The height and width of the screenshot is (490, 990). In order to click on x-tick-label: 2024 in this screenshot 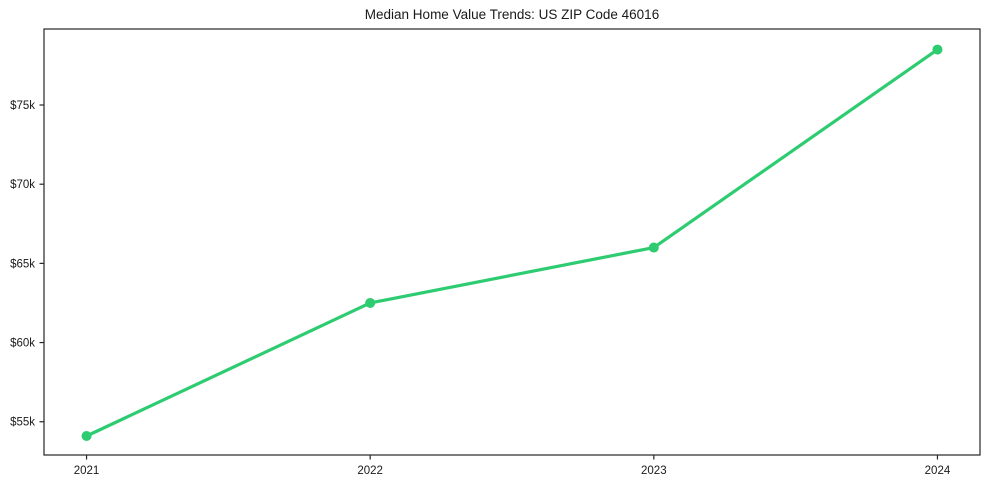, I will do `click(938, 471)`.